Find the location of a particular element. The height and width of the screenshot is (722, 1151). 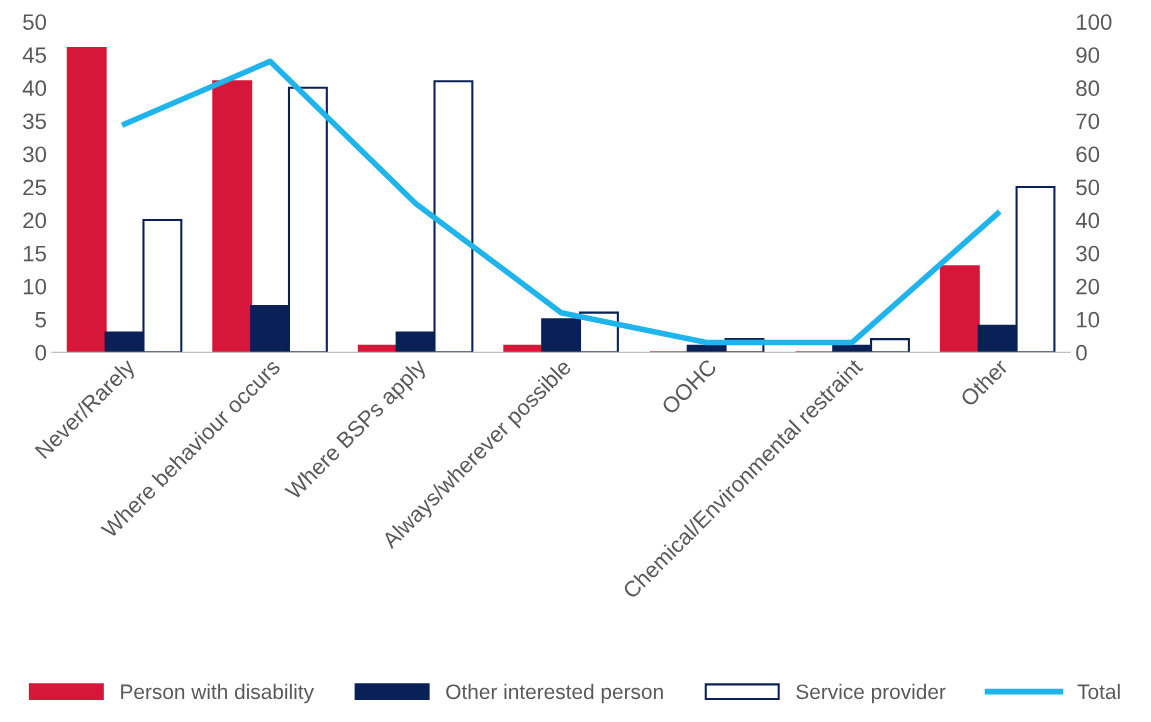

y2-tick-label: 40 is located at coordinates (1087, 220).